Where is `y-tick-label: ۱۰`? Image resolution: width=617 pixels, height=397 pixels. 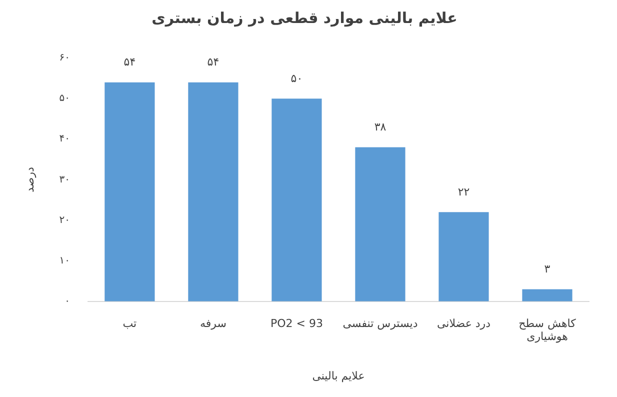
y-tick-label: ۱۰ is located at coordinates (64, 260).